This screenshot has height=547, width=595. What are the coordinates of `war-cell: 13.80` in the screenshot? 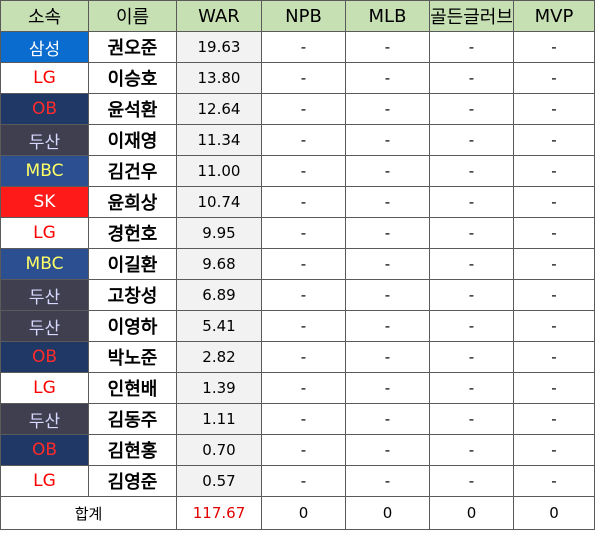 It's located at (219, 78).